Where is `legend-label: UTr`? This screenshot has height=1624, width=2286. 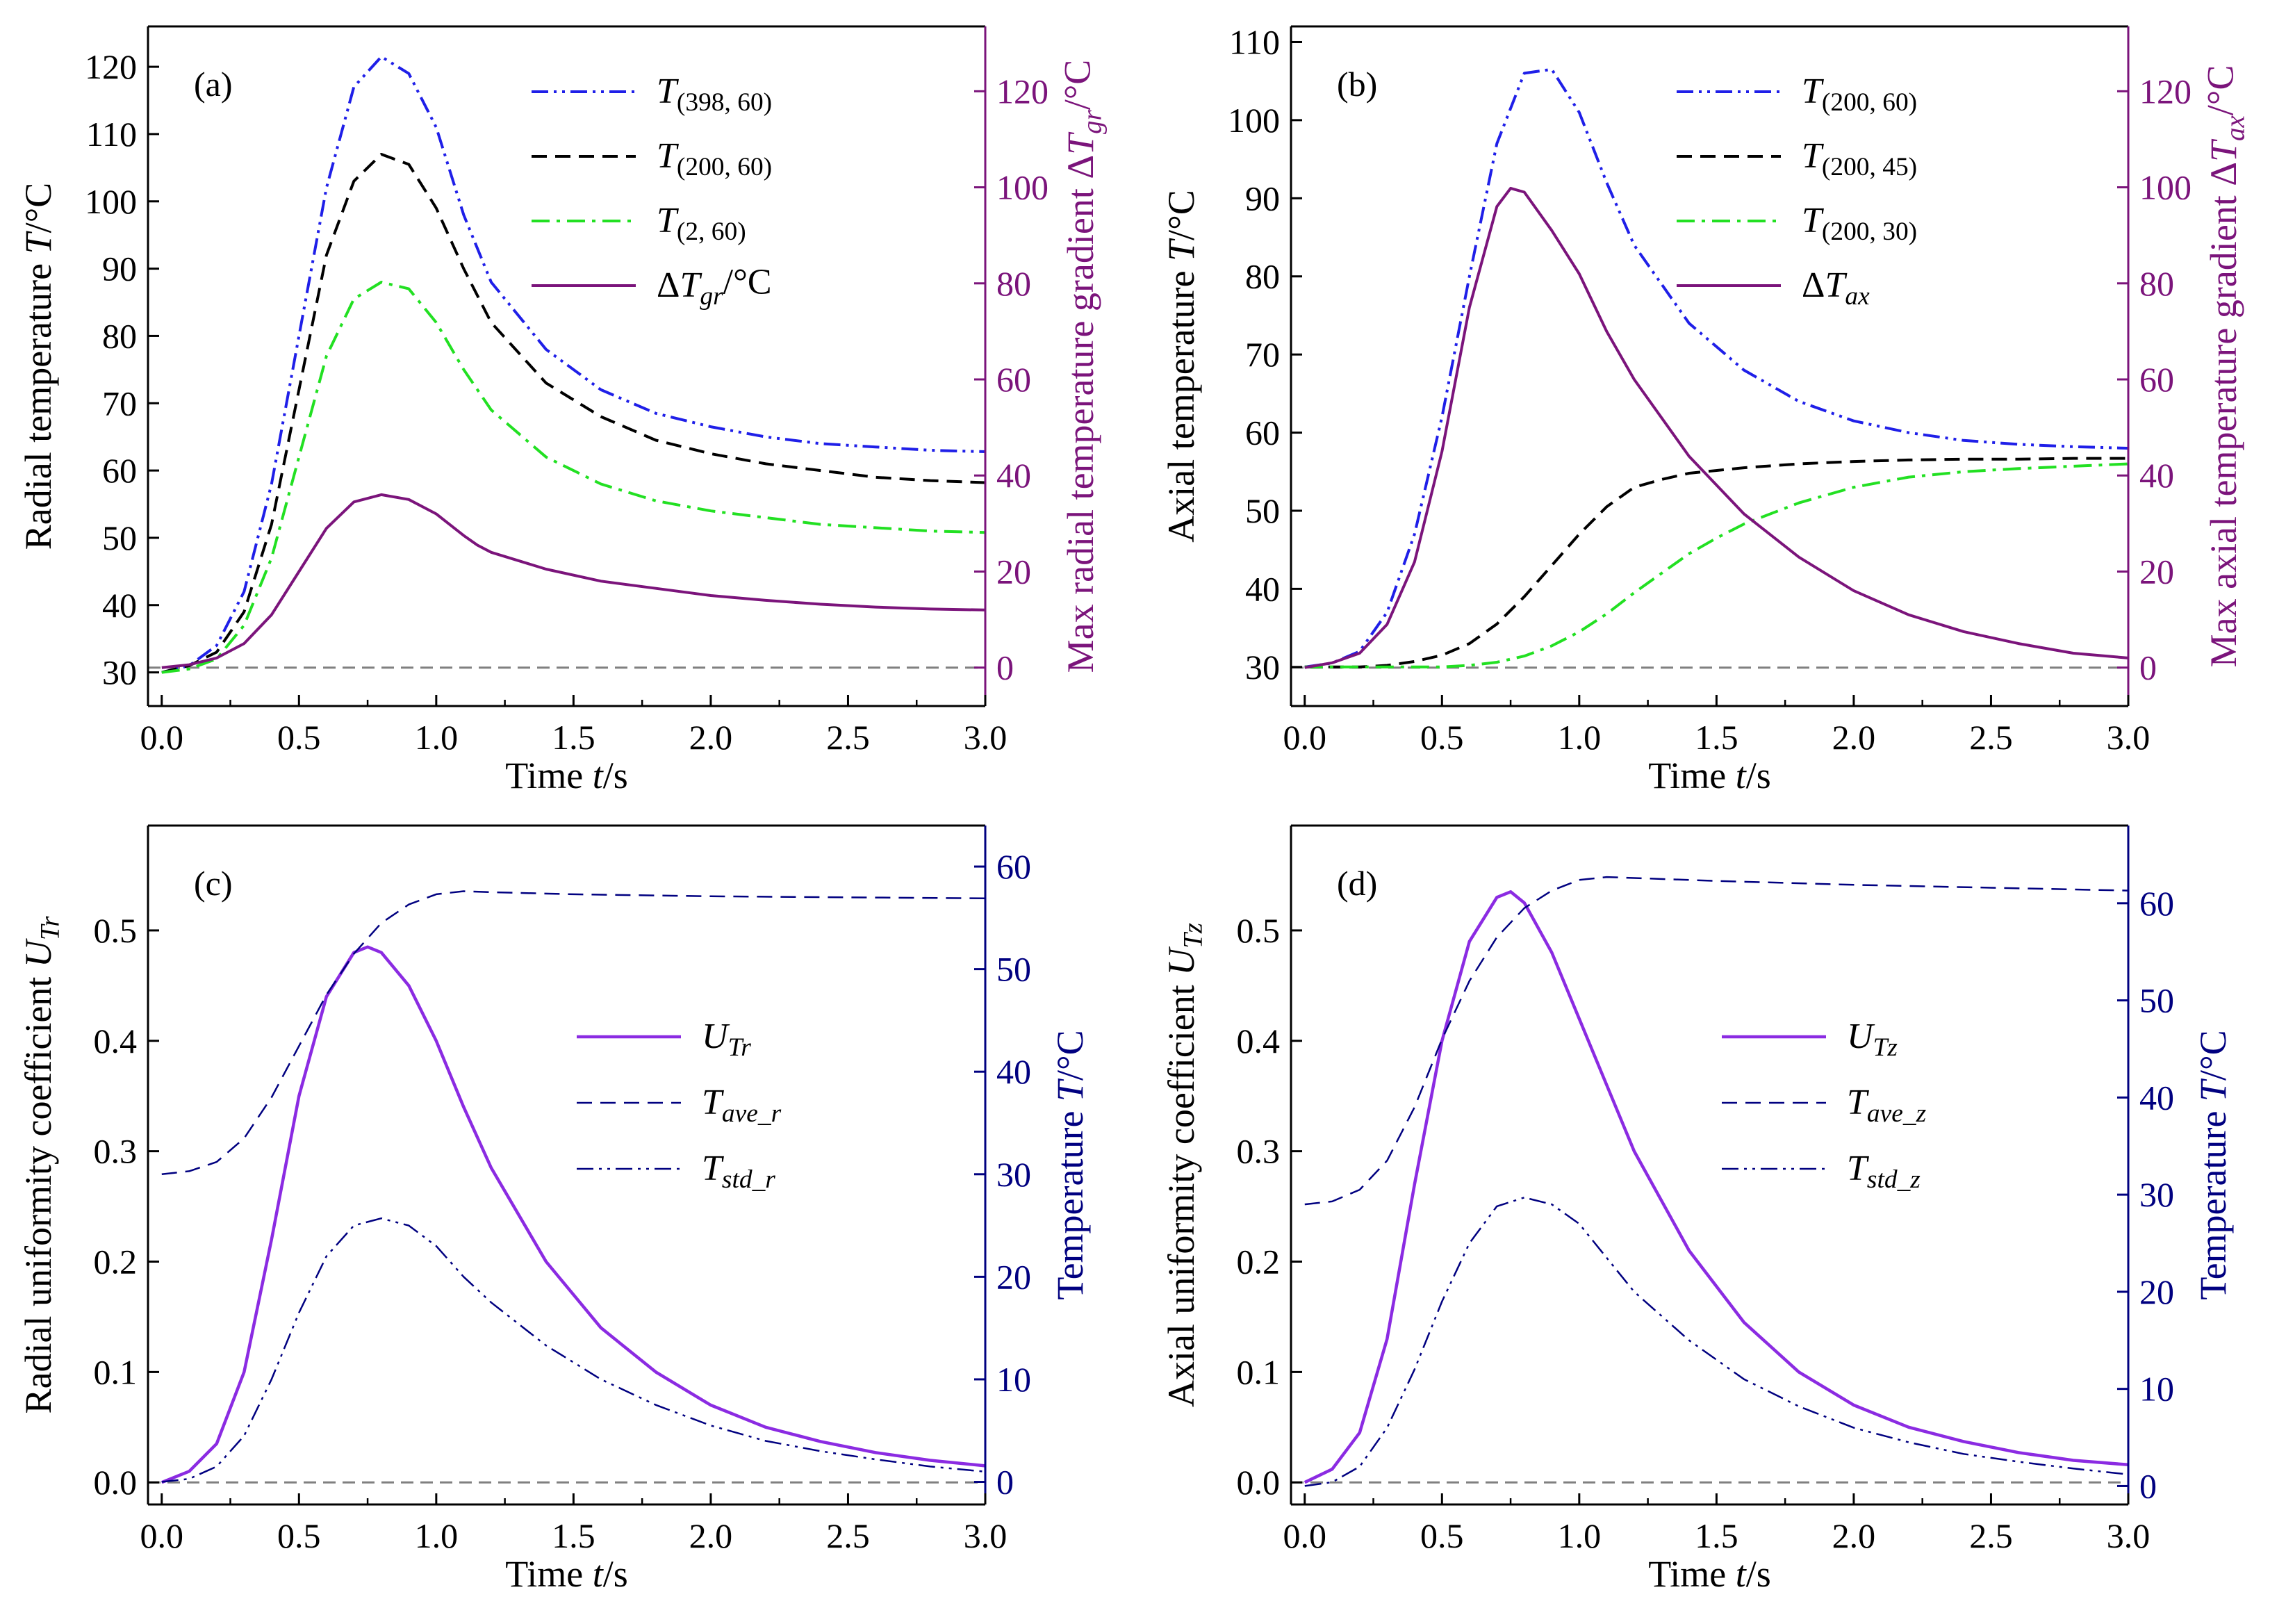
legend-label: UTr is located at coordinates (726, 1039).